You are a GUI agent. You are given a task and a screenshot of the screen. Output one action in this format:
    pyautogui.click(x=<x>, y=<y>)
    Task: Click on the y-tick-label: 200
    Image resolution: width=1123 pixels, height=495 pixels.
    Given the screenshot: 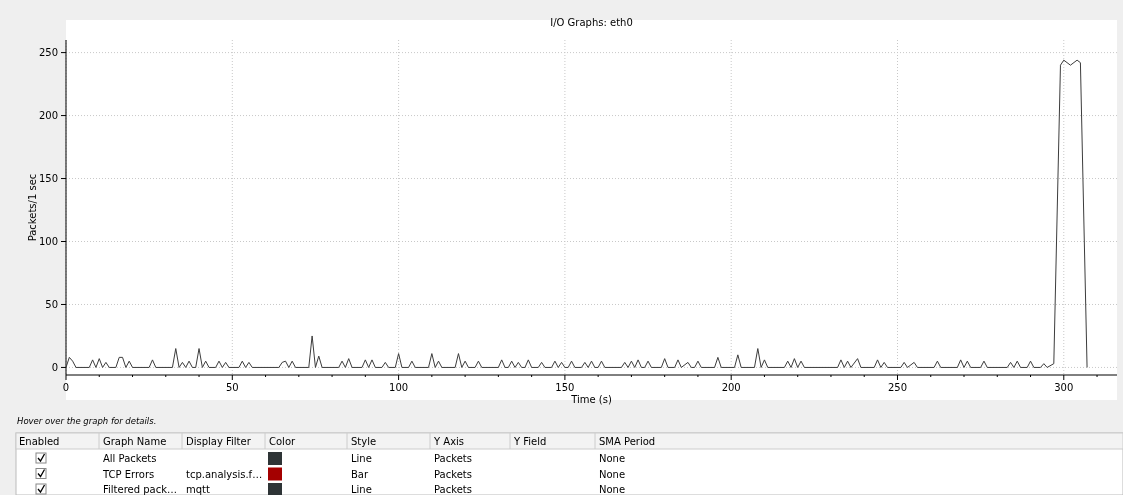 What is the action you would take?
    pyautogui.click(x=48, y=116)
    